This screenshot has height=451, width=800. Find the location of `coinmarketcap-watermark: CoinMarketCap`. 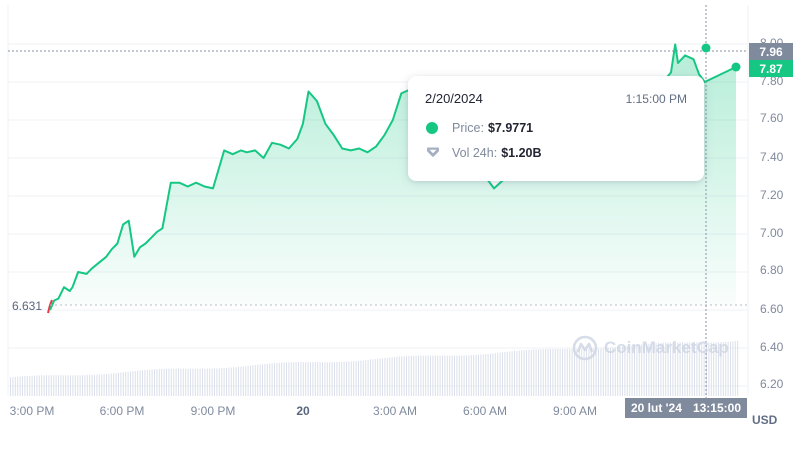

coinmarketcap-watermark: CoinMarketCap is located at coordinates (650, 348).